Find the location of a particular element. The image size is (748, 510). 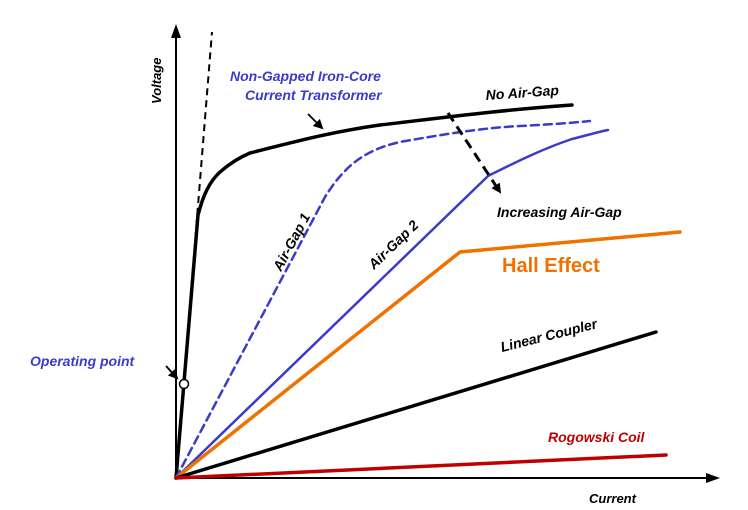

linear-coupler-label: Linear Coupler is located at coordinates (549, 335).